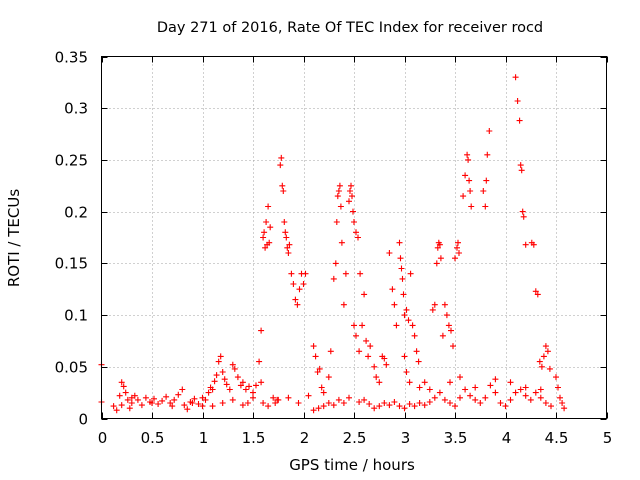 The width and height of the screenshot is (640, 480). Describe the element at coordinates (76, 316) in the screenshot. I see `y-tick-label: 0.1` at that location.